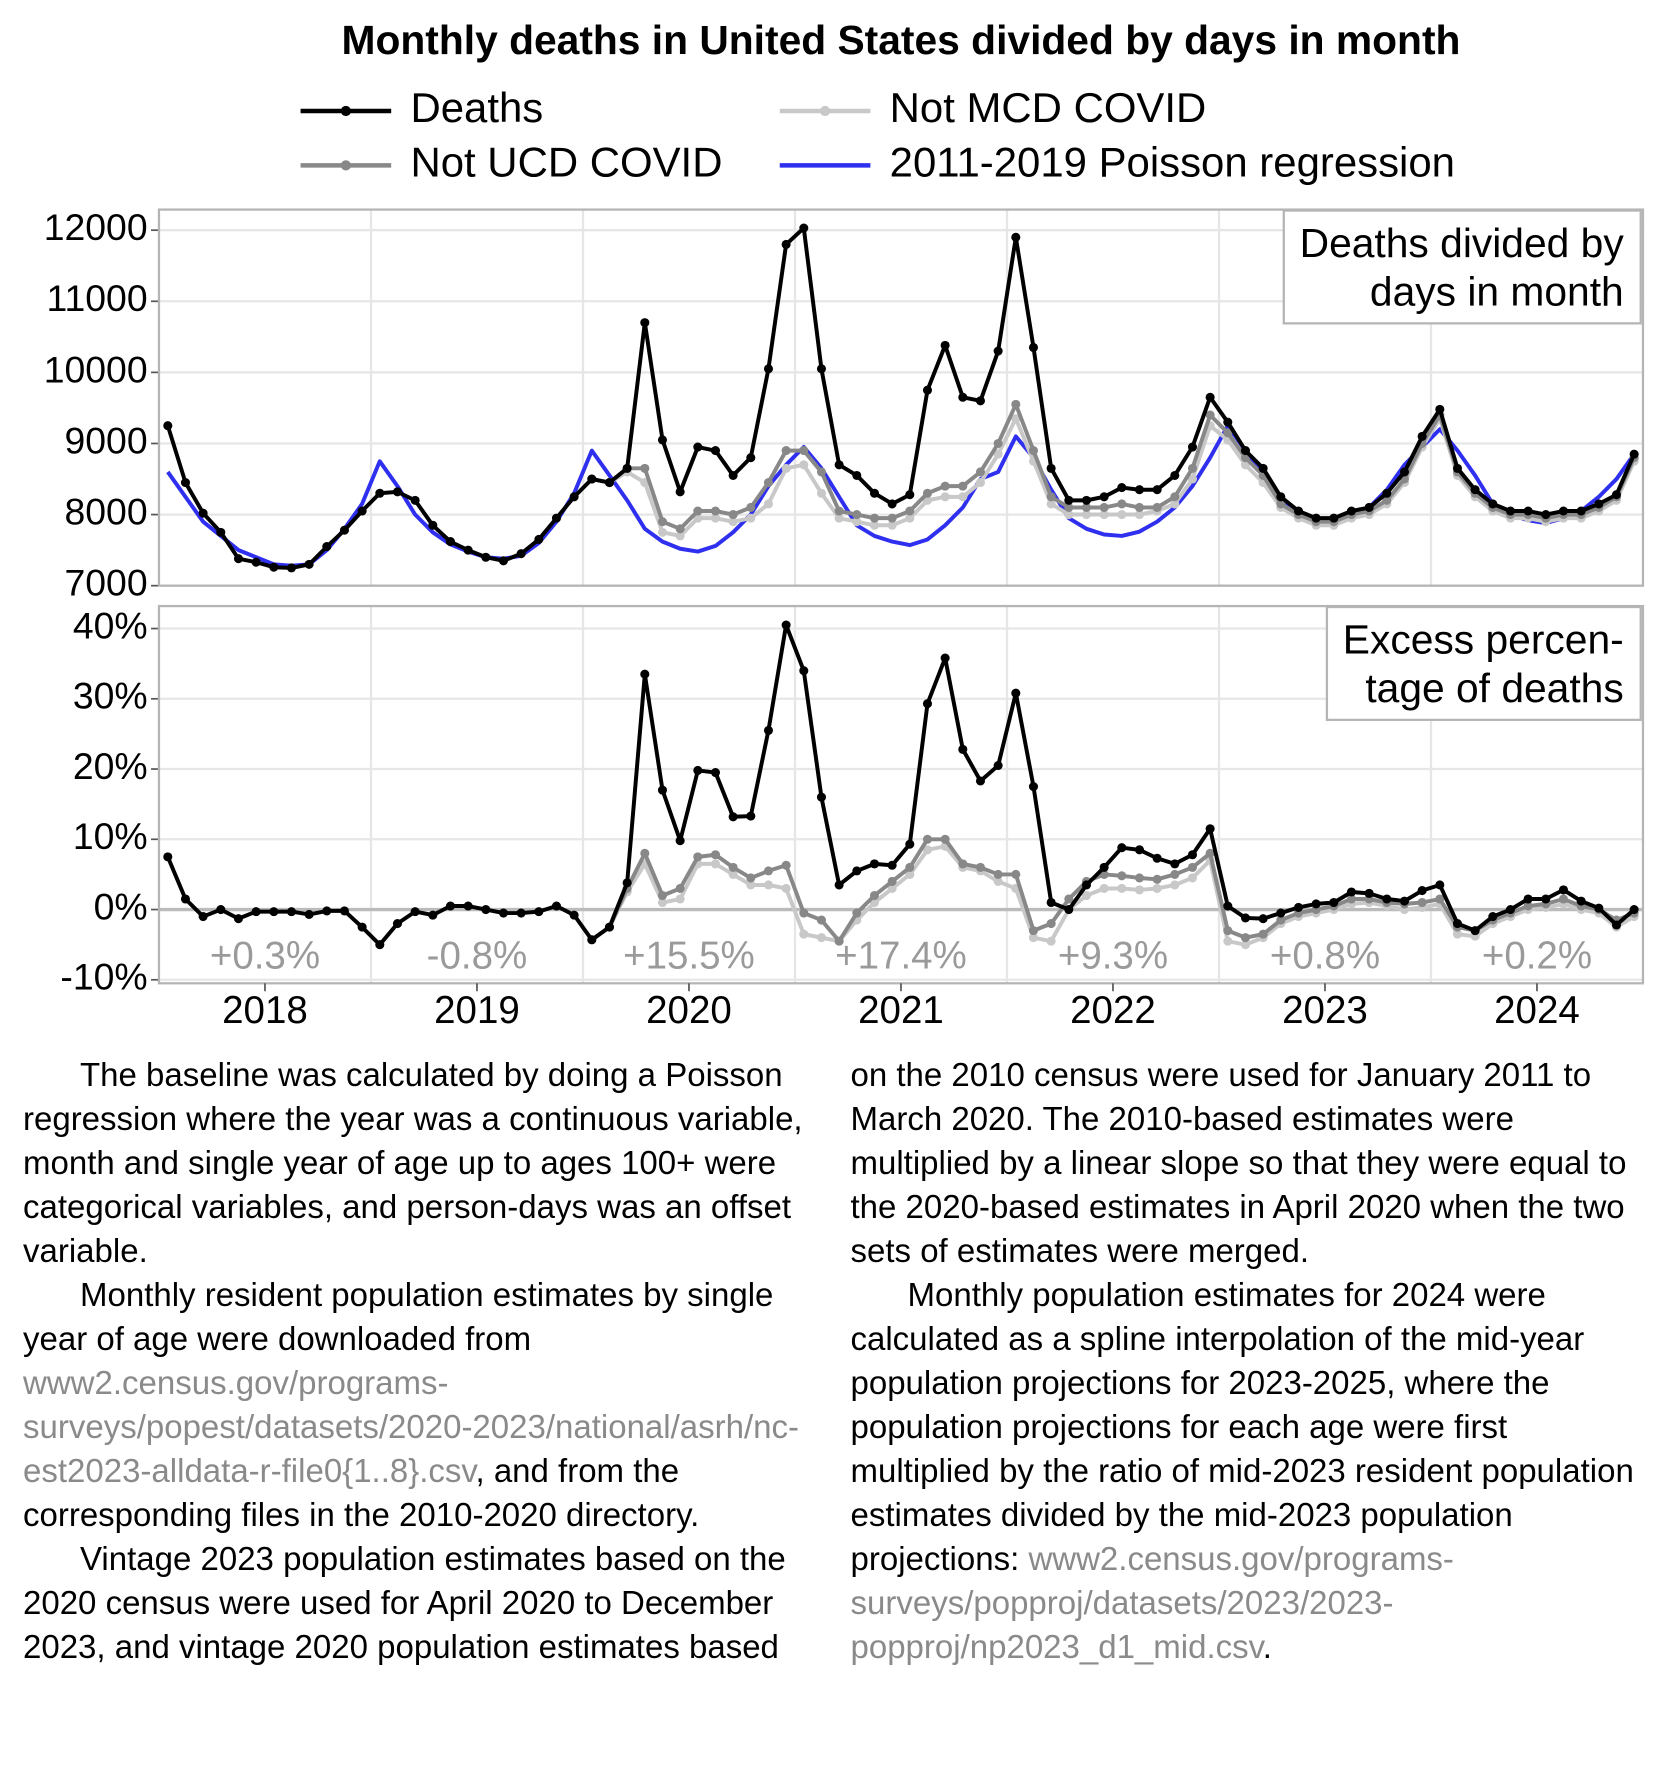  Describe the element at coordinates (1494, 688) in the screenshot. I see `panel-label-line: tage of deaths` at that location.